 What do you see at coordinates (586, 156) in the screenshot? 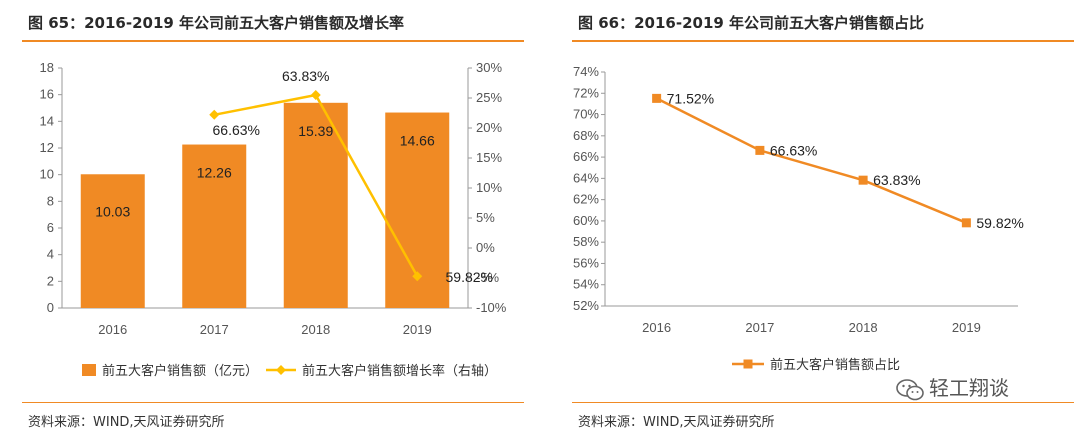
I see `y-tick-label: 66%` at bounding box center [586, 156].